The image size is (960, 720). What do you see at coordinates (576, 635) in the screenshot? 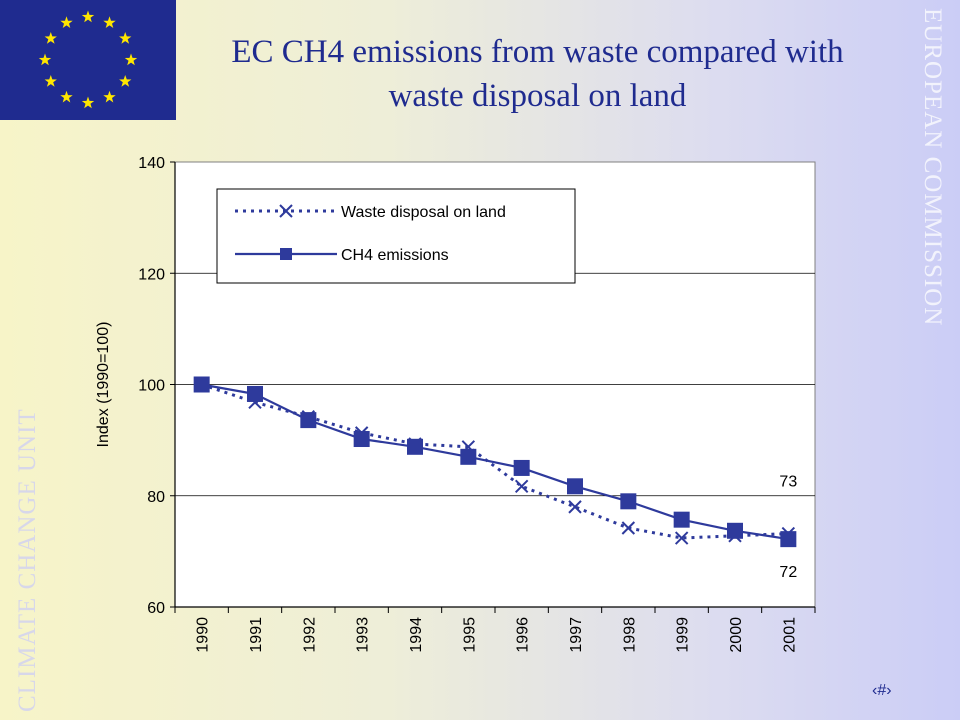
I see `x-tick-label: 1997` at bounding box center [576, 635].